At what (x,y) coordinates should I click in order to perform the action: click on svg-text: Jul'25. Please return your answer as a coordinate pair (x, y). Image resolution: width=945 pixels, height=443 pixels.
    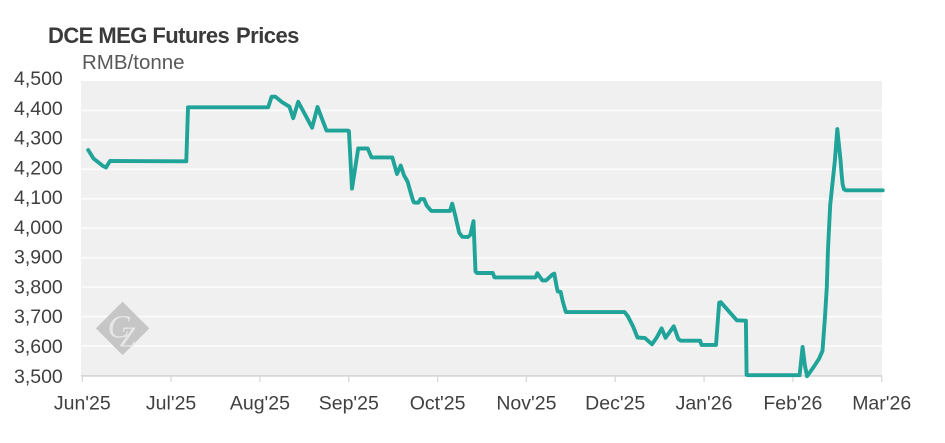
    Looking at the image, I should click on (171, 404).